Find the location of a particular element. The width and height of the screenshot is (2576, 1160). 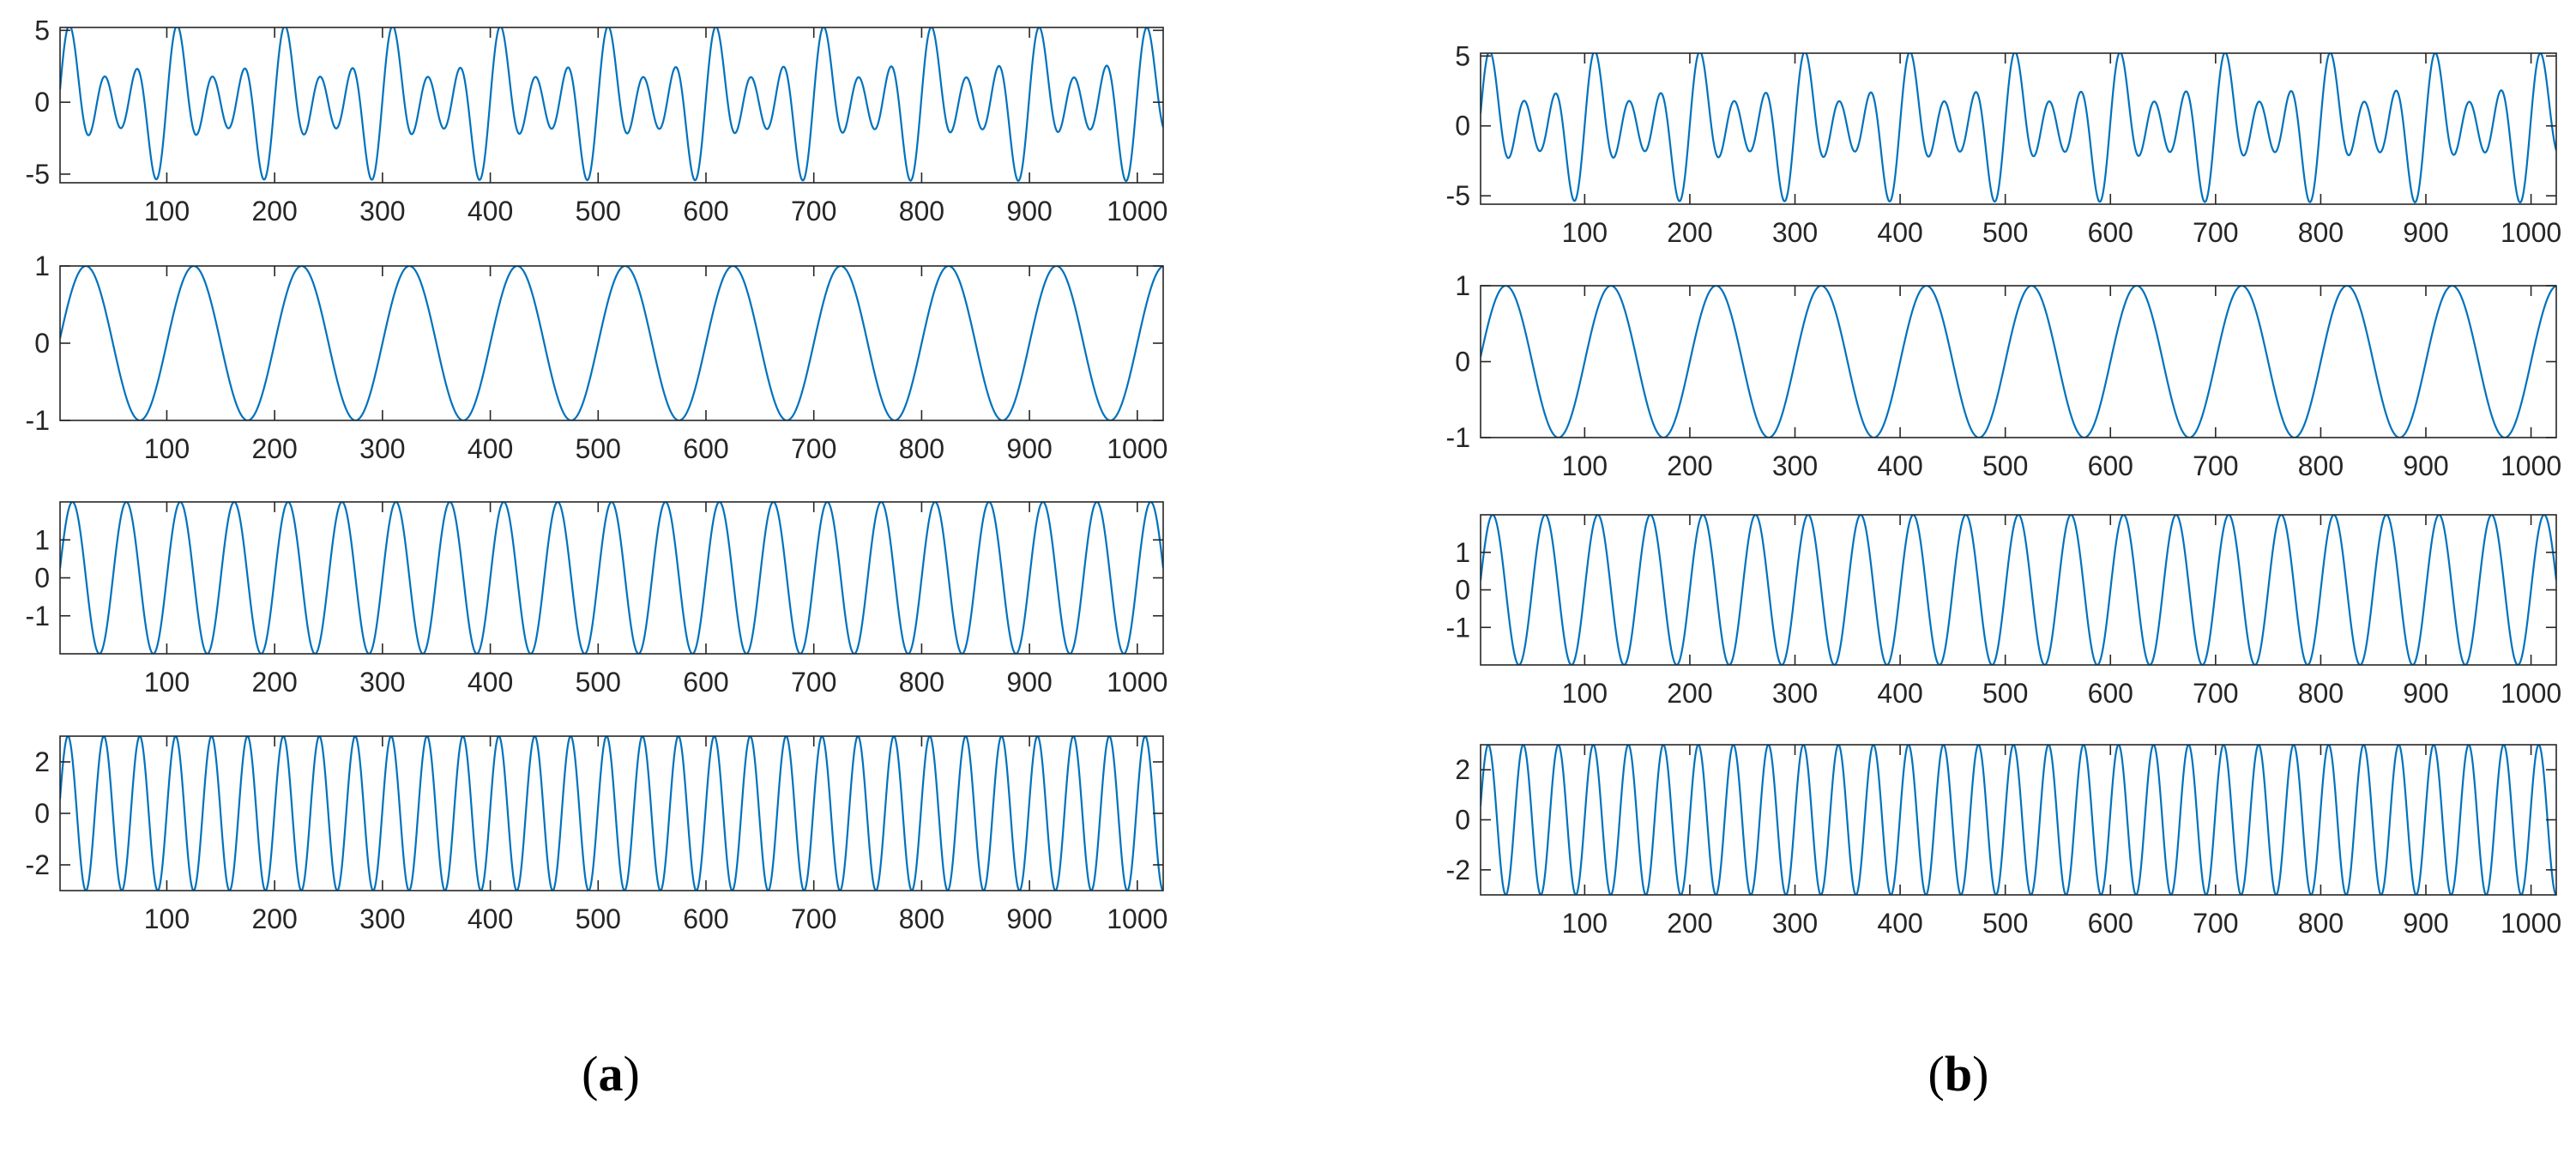

subplot-b-1: 100 200 300 400 500 600 700 800 900 1000 -5 0 5 is located at coordinates (2004, 144).